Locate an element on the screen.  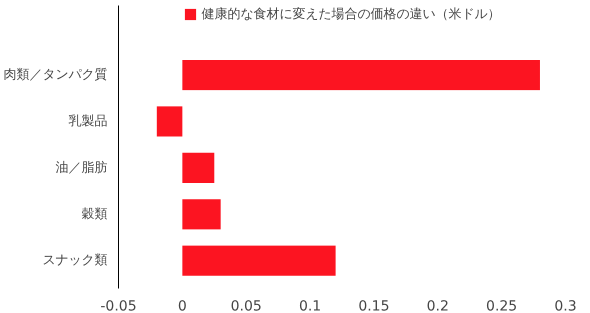
x-tick-label: 0.2 is located at coordinates (437, 305).